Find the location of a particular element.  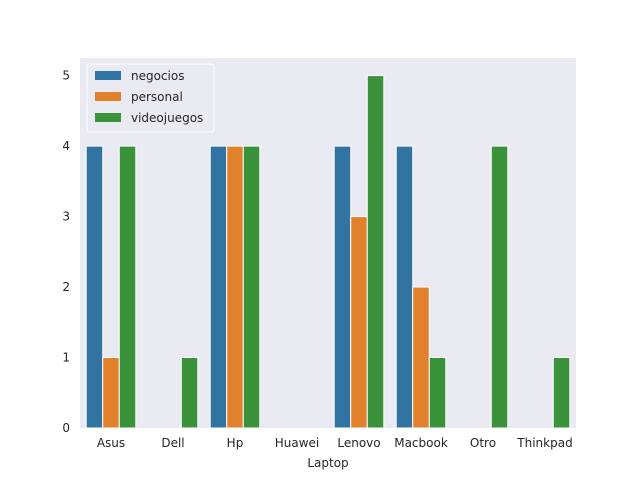

y-tick-label: 0 is located at coordinates (66, 428).